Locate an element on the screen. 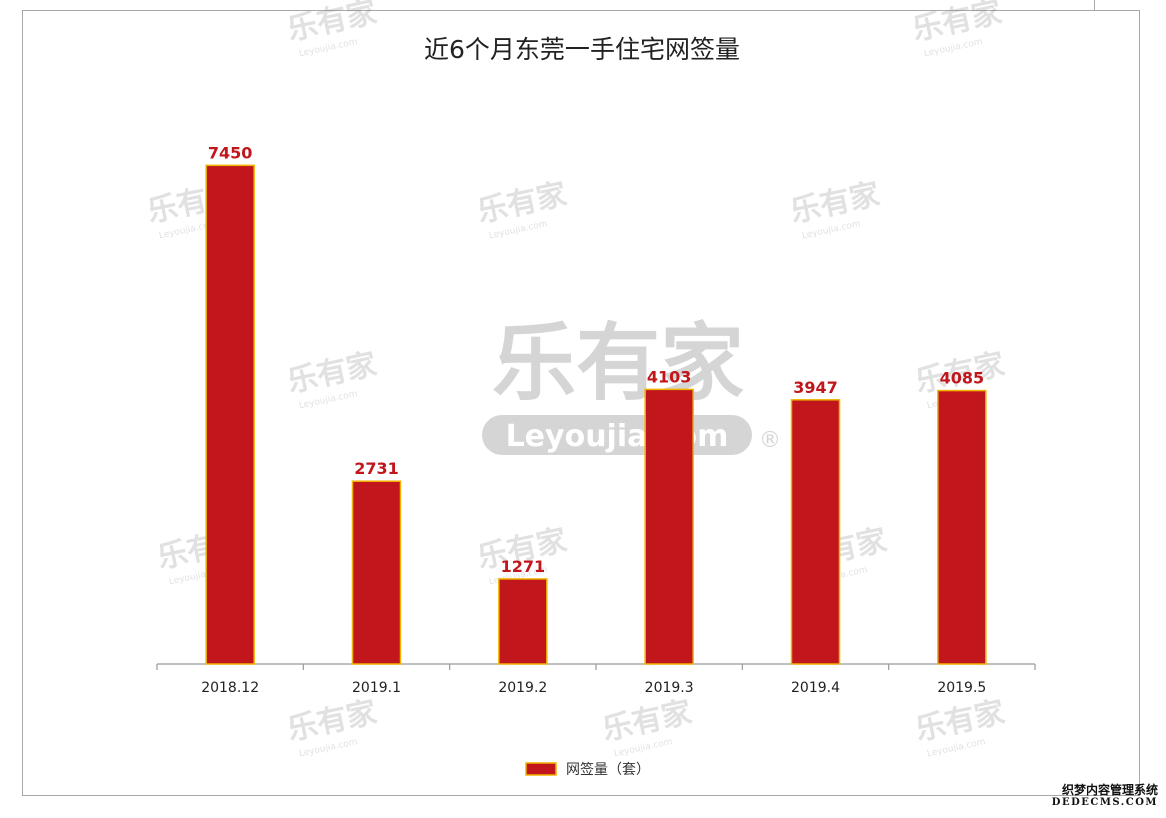 The image size is (1166, 818). watermark-big-sub: Leyoujia.com is located at coordinates (617, 436).